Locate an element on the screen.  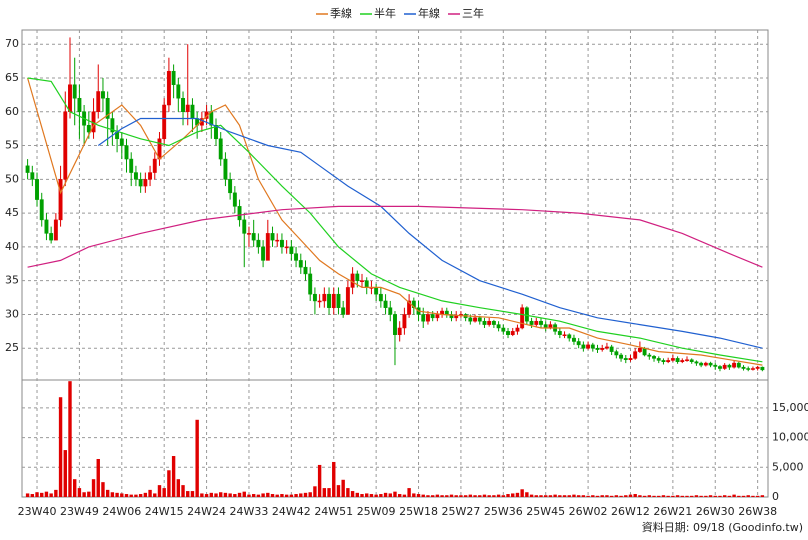
x-tick-label: 23W49 is located at coordinates (79, 511).